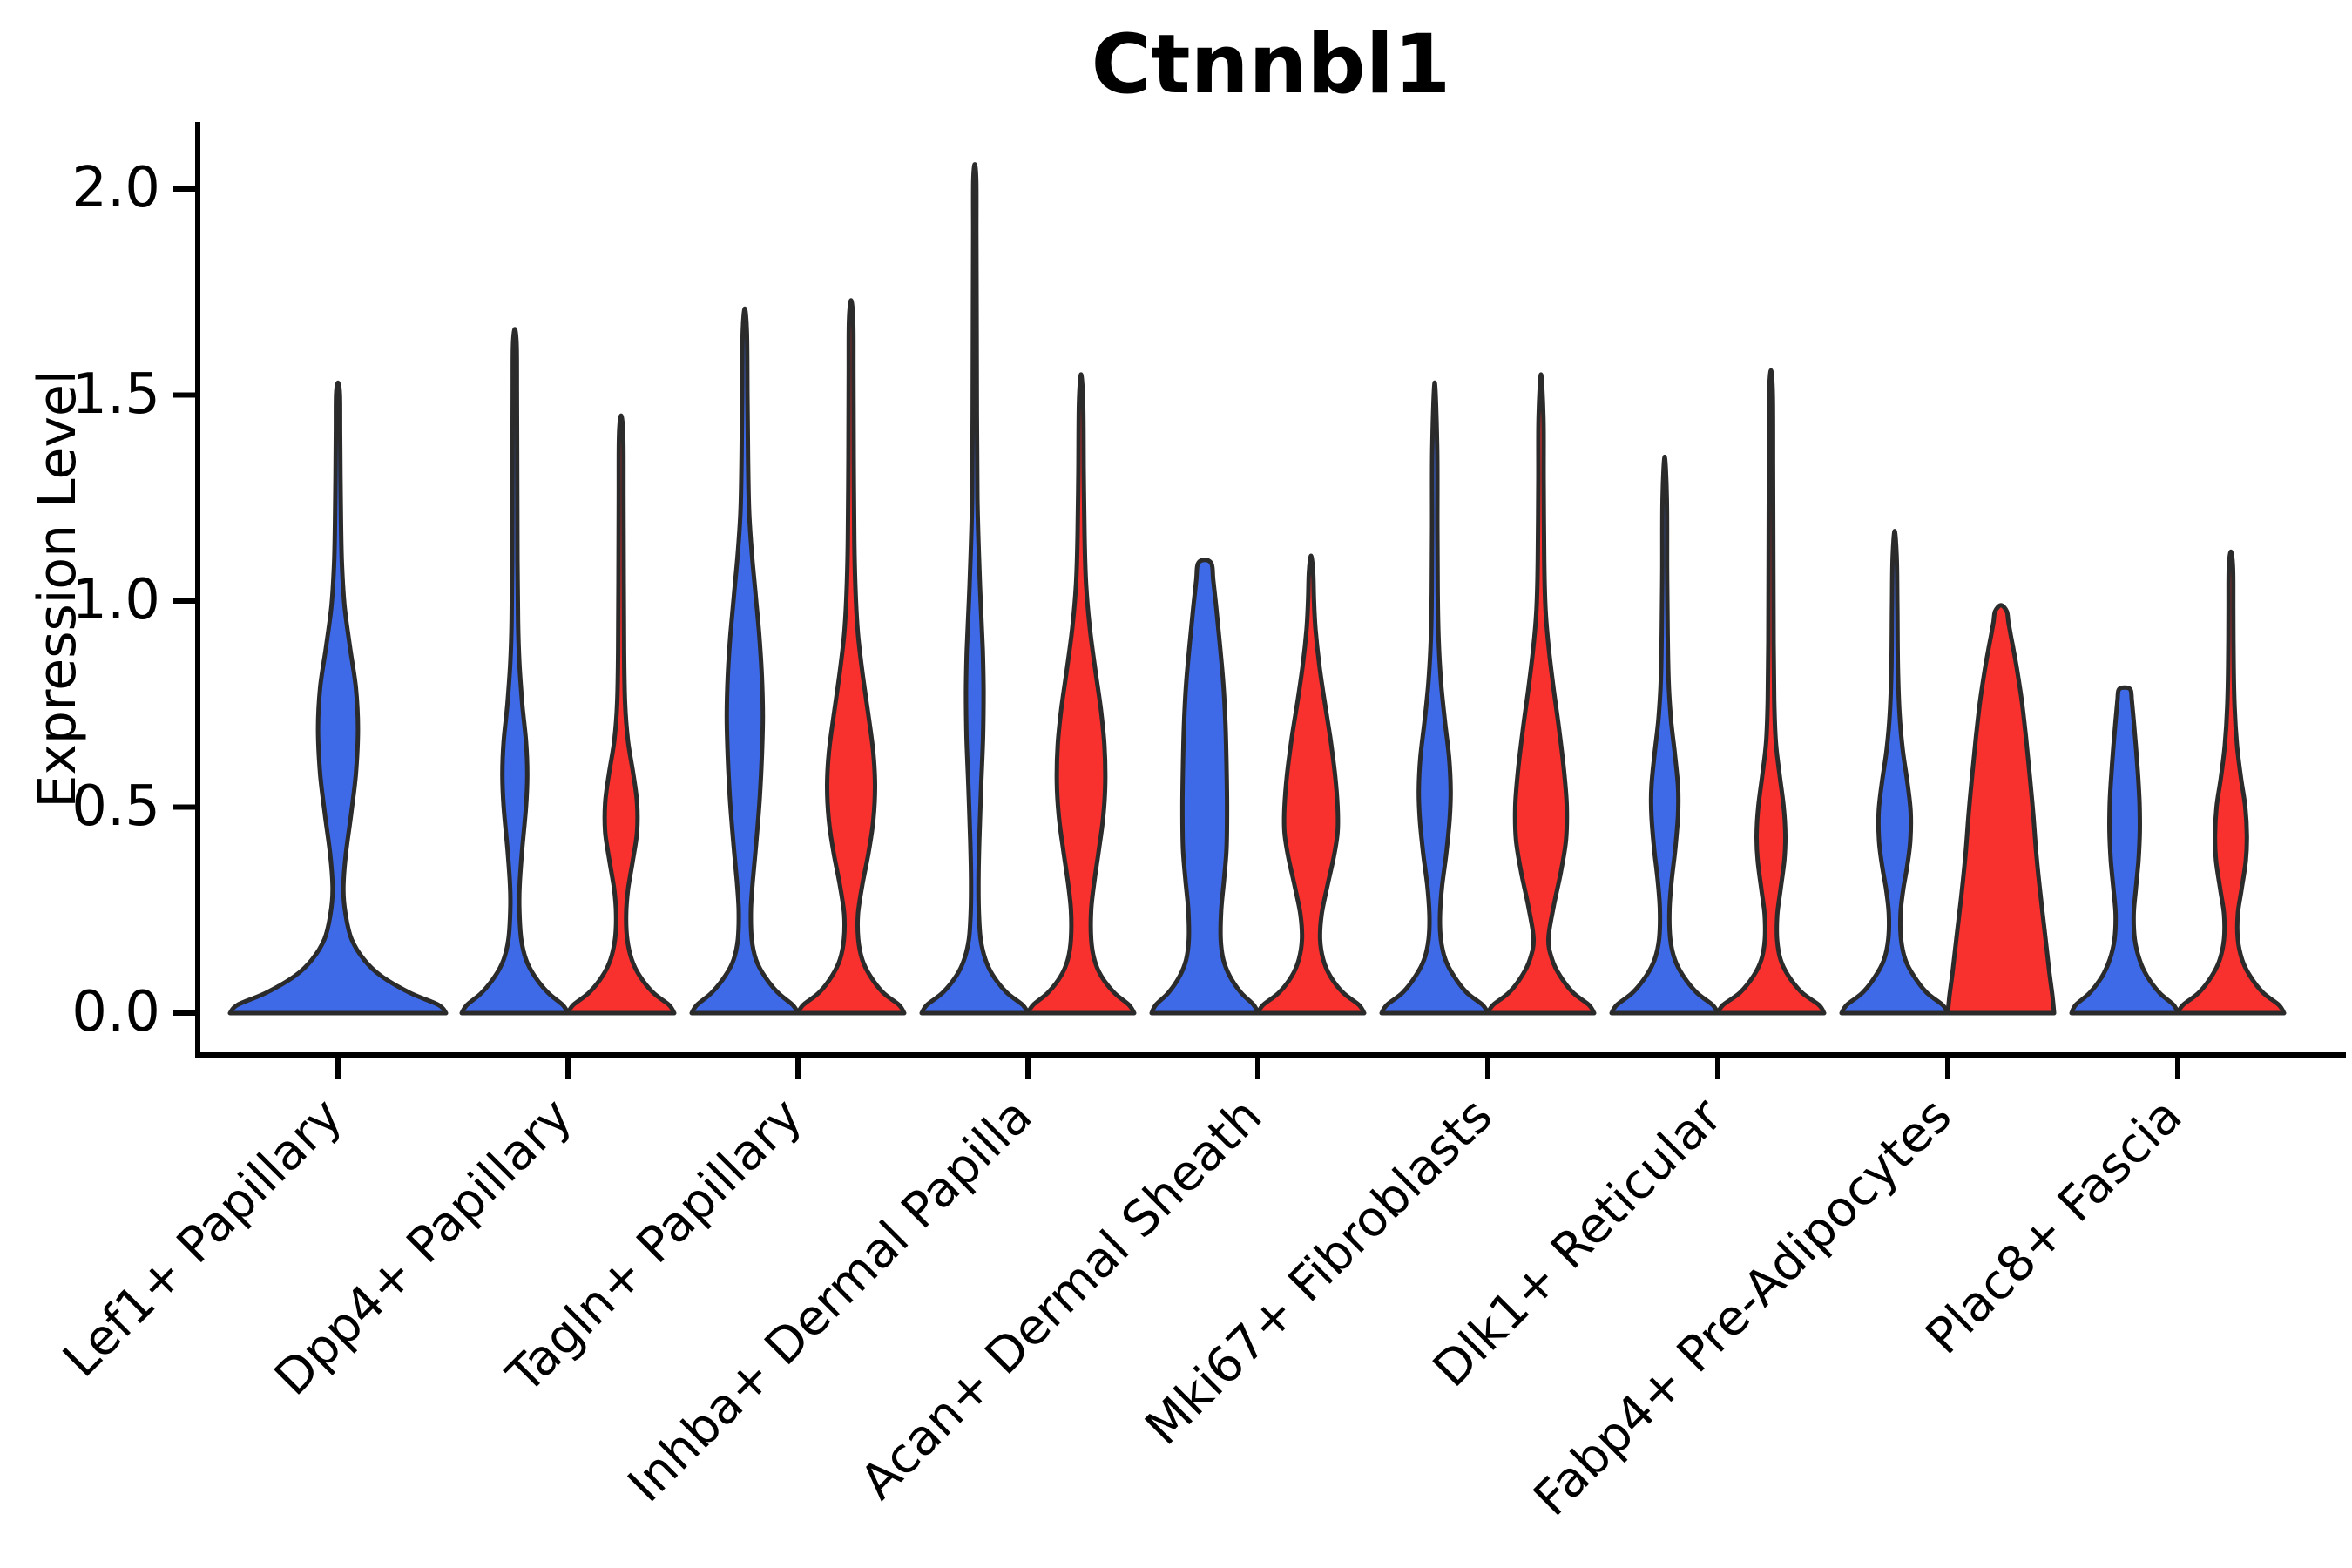  I want to click on y-tick-label: 1.0, so click(115, 600).